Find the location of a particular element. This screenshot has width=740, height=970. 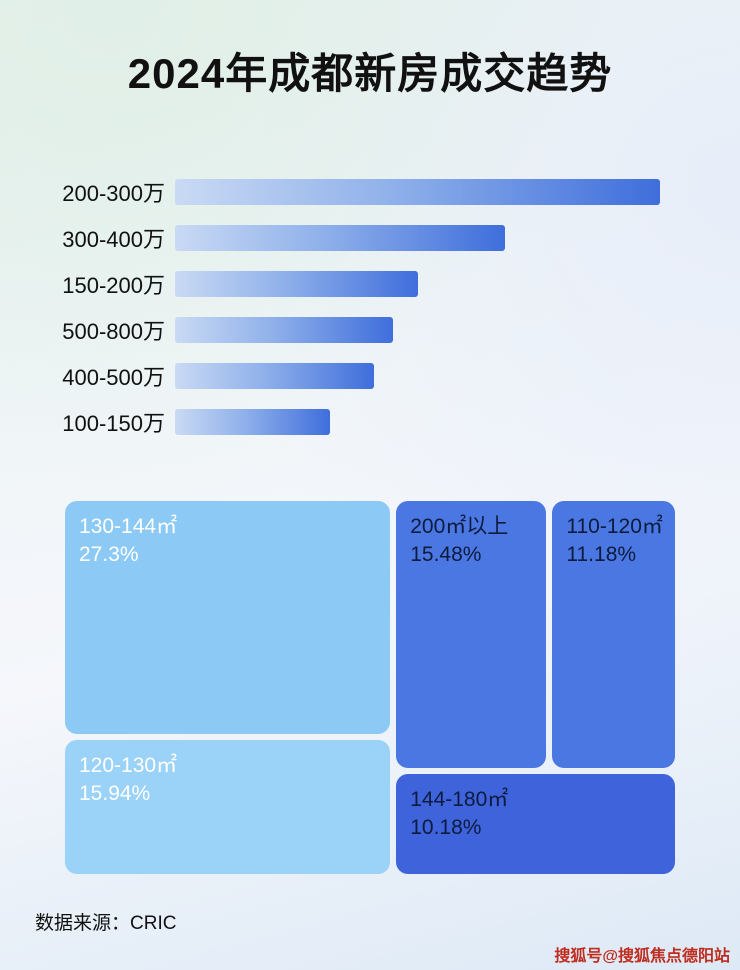

treemap-percent-value: 11.18% is located at coordinates (601, 555).